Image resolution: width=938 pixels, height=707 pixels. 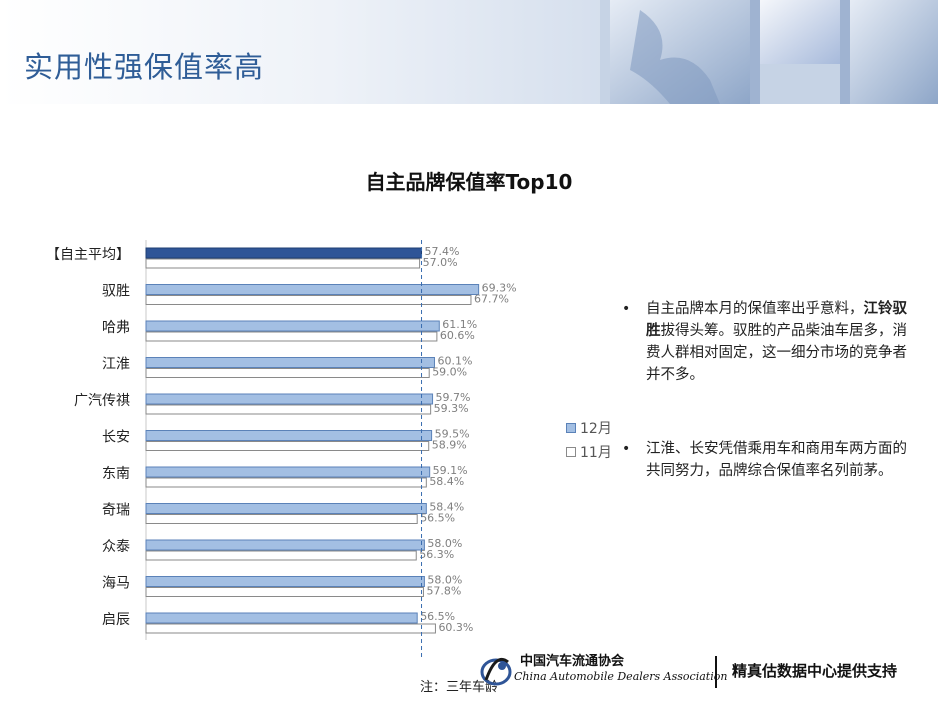 What do you see at coordinates (499, 288) in the screenshot?
I see `data-label-dec: 69.3%` at bounding box center [499, 288].